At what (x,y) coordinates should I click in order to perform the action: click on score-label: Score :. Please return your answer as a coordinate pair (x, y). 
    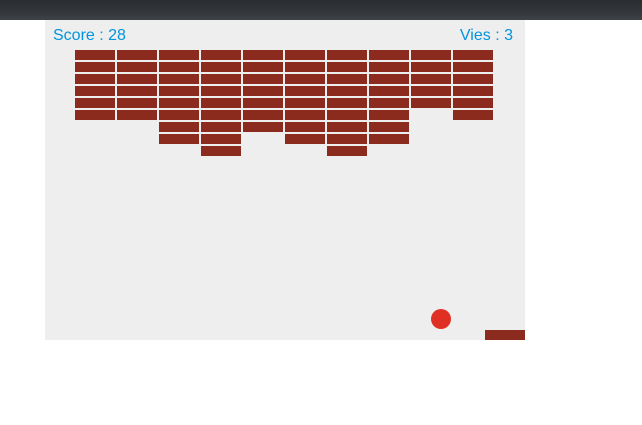
    Looking at the image, I should click on (81, 35).